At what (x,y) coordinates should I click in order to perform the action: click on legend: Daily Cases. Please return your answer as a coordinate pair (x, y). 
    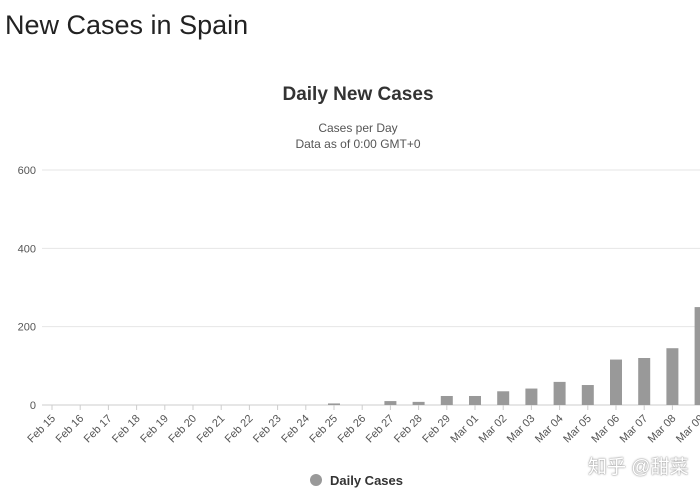
    Looking at the image, I should click on (356, 480).